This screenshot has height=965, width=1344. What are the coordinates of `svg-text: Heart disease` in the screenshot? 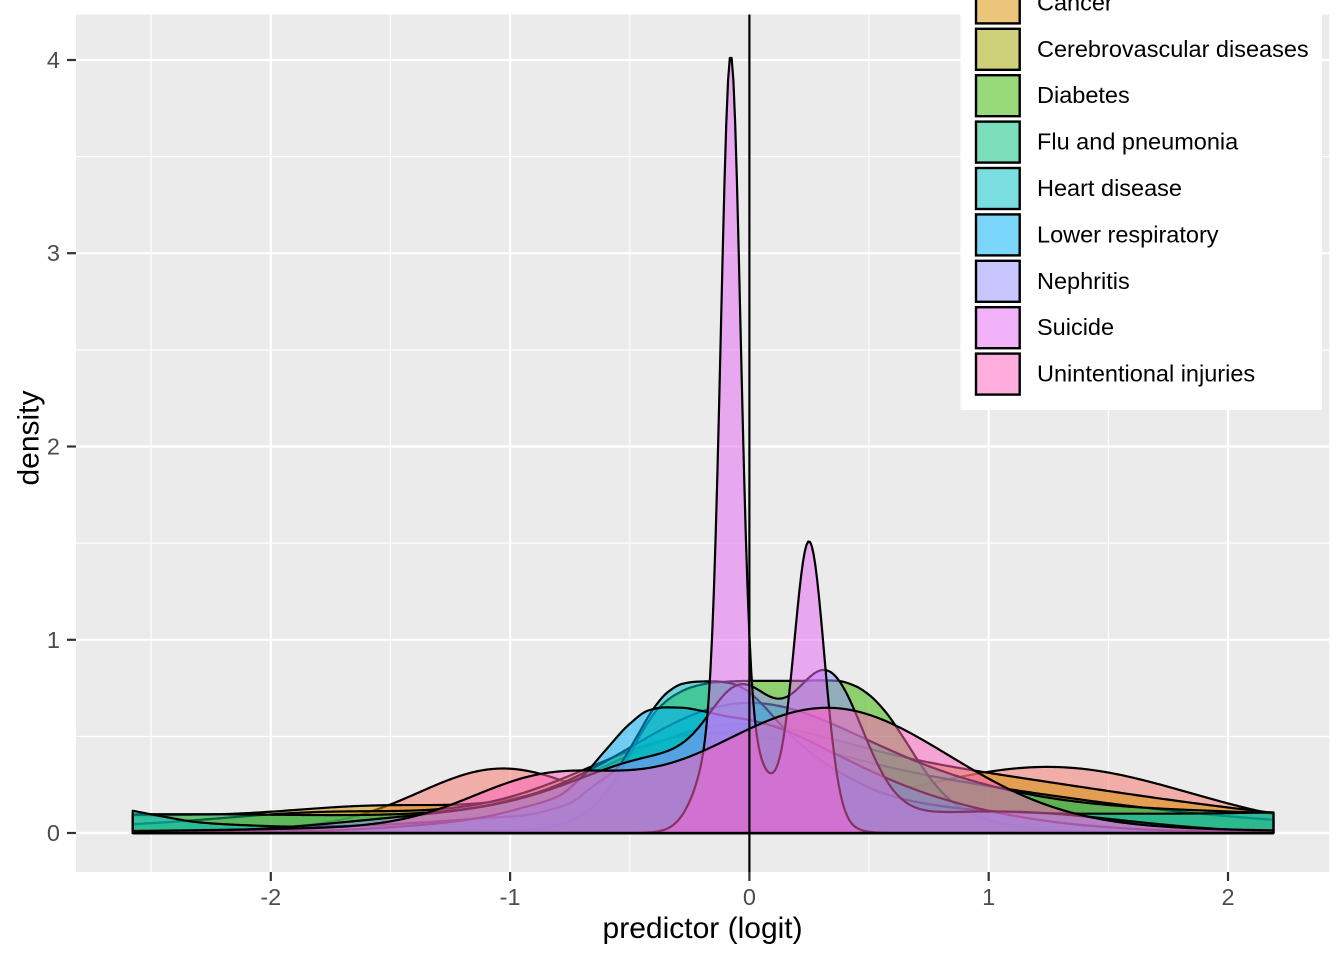 It's located at (1109, 188).